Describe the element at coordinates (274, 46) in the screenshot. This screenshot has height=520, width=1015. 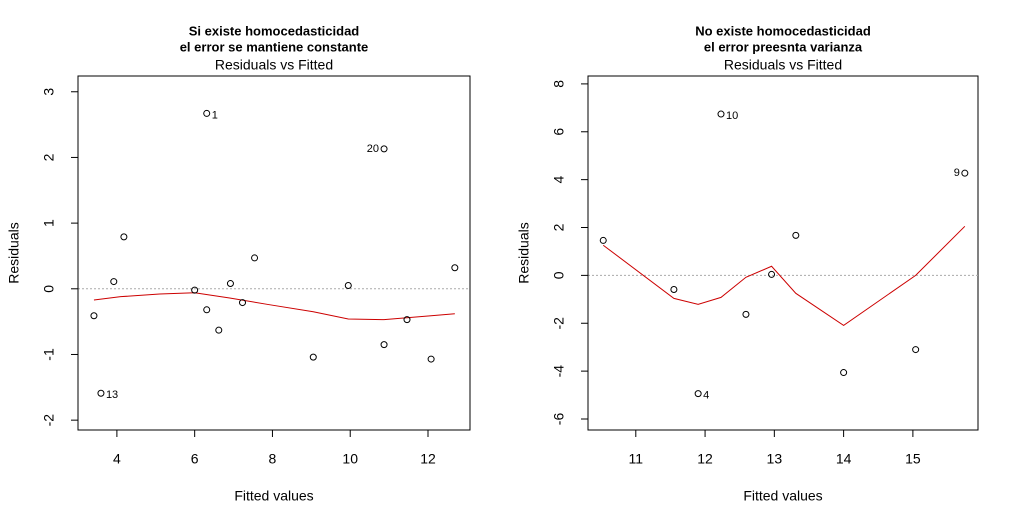
I see `caption: el error se mantiene constante` at that location.